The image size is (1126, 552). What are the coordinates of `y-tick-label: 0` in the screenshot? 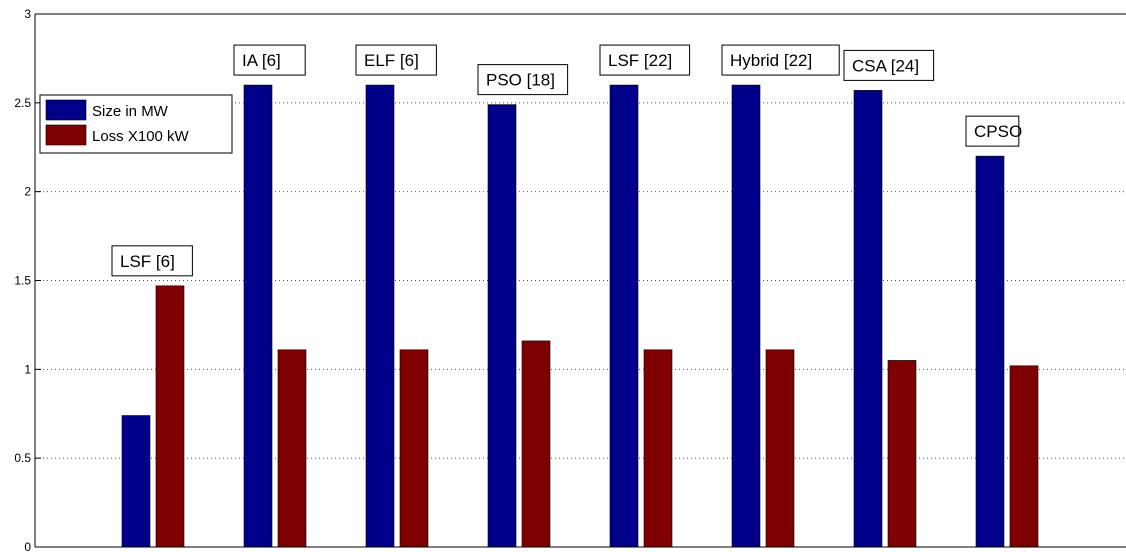 It's located at (27, 546).